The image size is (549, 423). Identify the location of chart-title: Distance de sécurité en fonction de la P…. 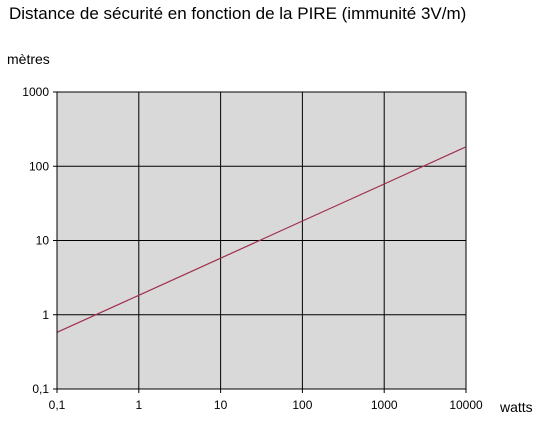
(237, 13).